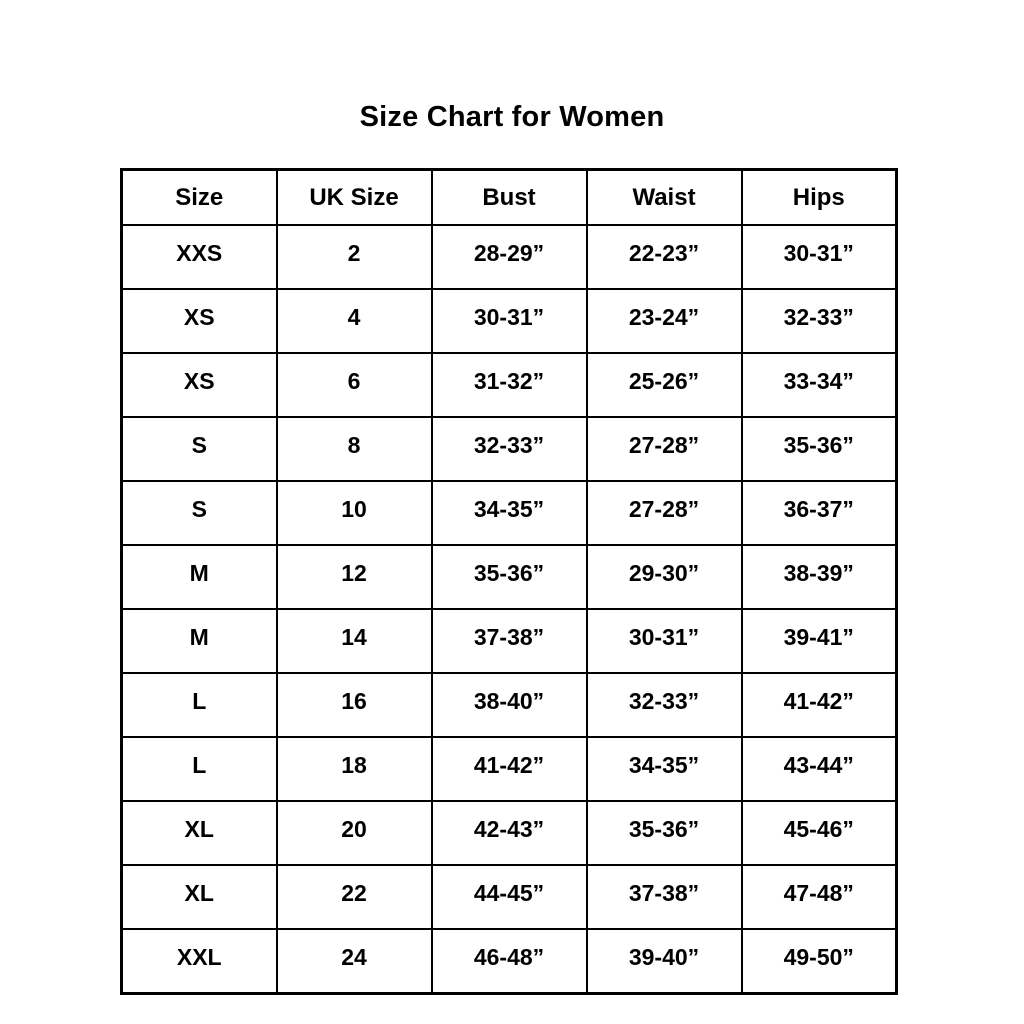 This screenshot has width=1024, height=1024. Describe the element at coordinates (664, 961) in the screenshot. I see `table-cell: 39-40”` at that location.